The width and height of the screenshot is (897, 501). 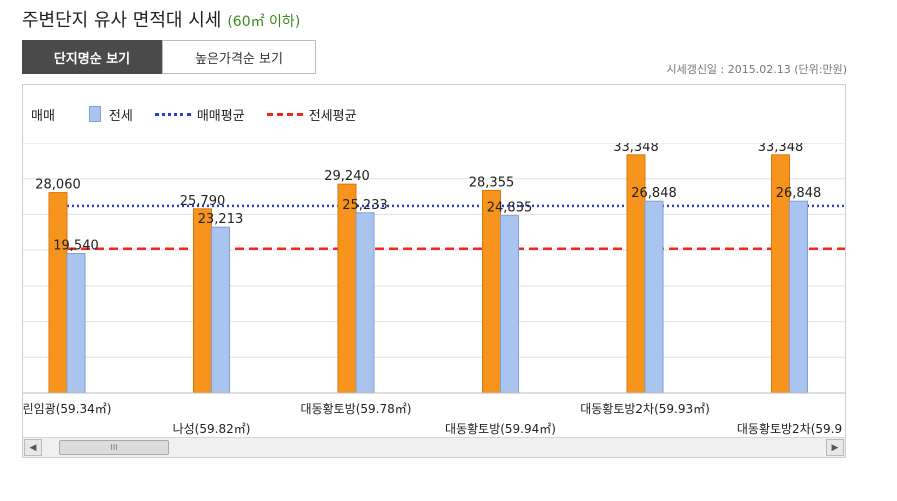 I want to click on category-label: 나성(59.82㎡), so click(x=212, y=429).